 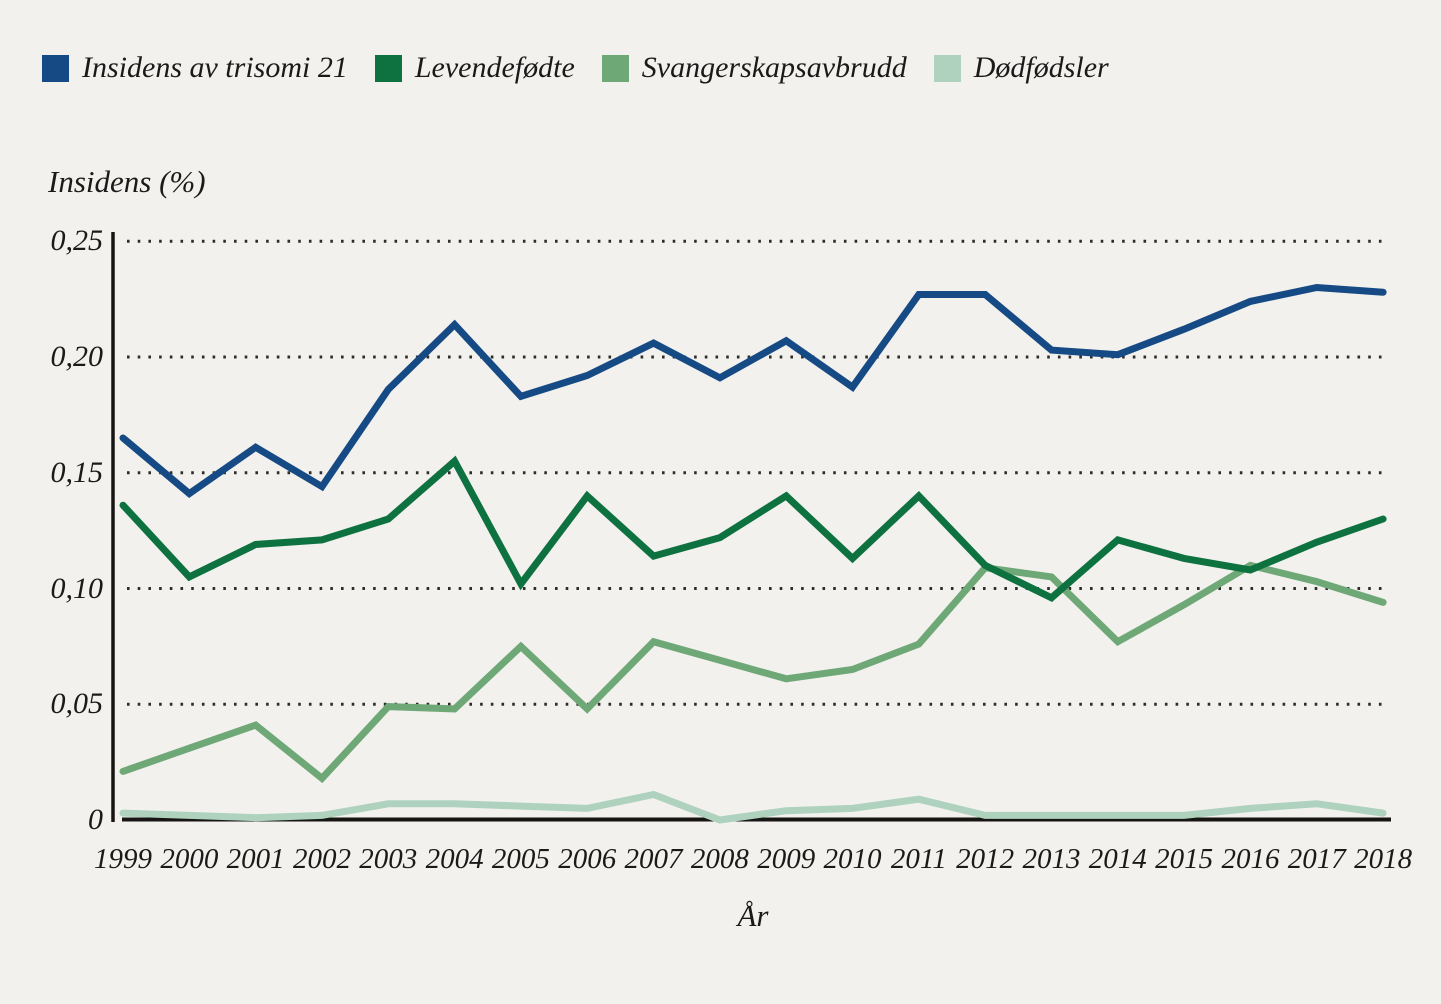 I want to click on legend-label: Levendefødte, so click(x=494, y=67).